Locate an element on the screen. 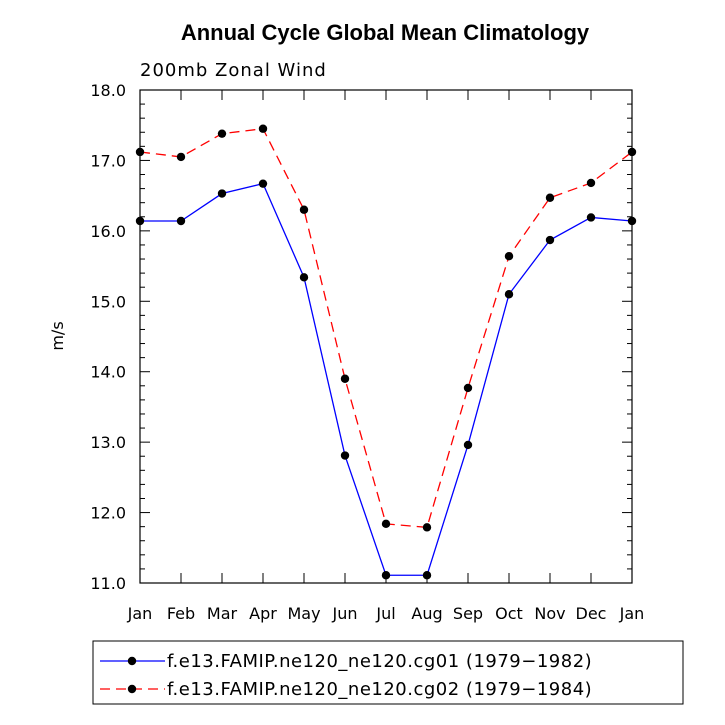 This screenshot has height=725, width=725. x-tick-label: Oct is located at coordinates (509, 613).